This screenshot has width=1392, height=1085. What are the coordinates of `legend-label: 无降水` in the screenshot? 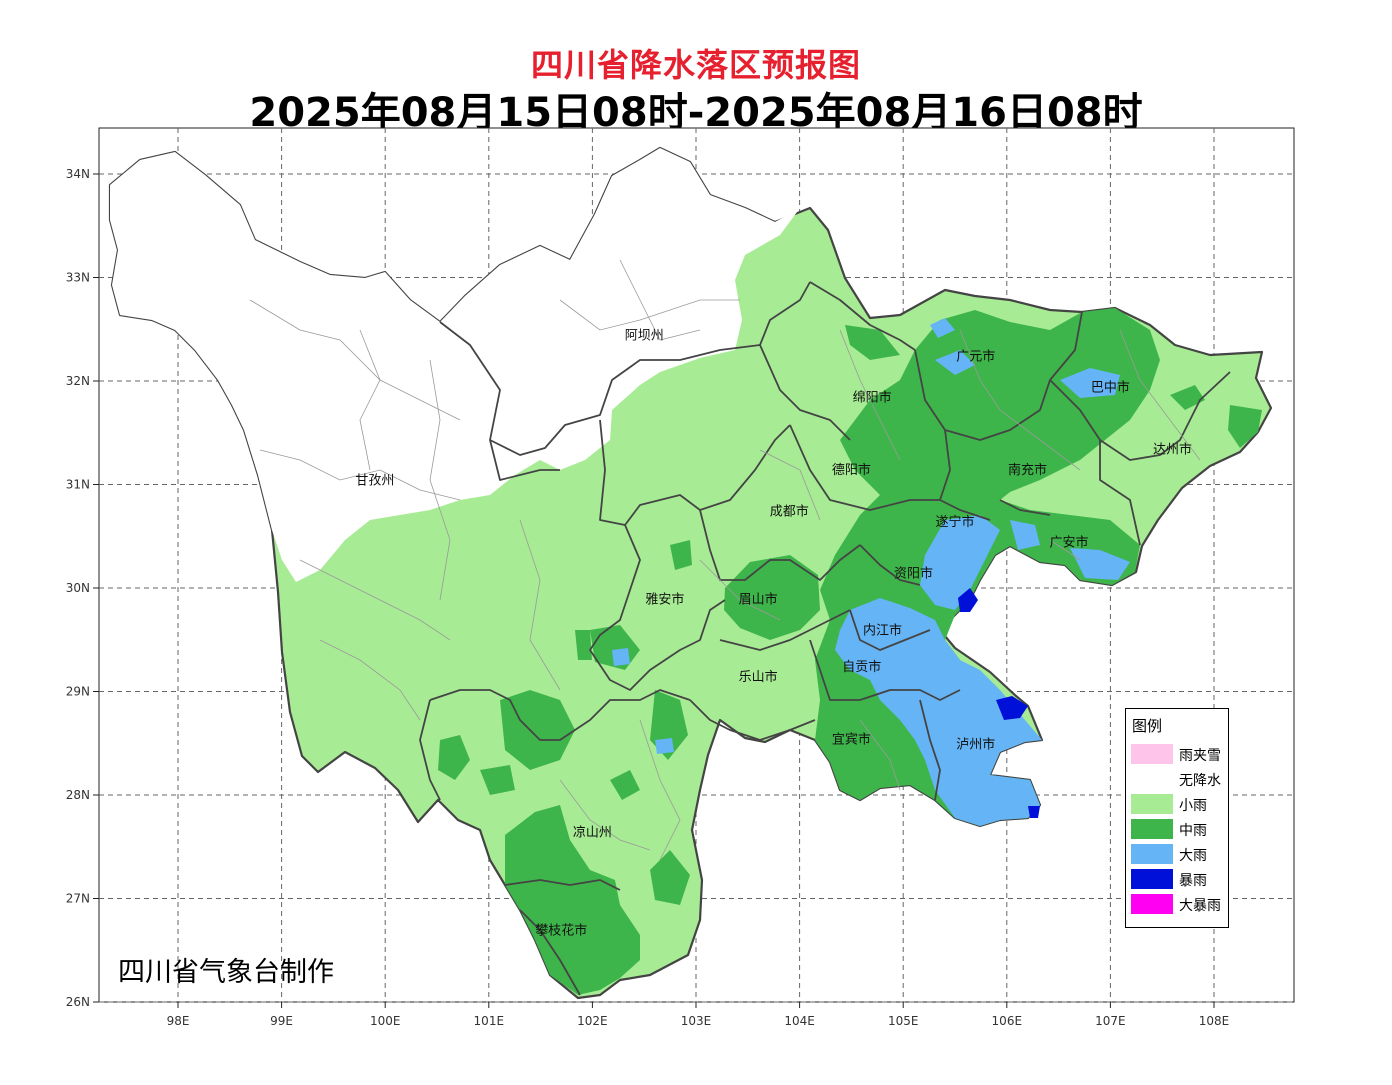 It's located at (1200, 781).